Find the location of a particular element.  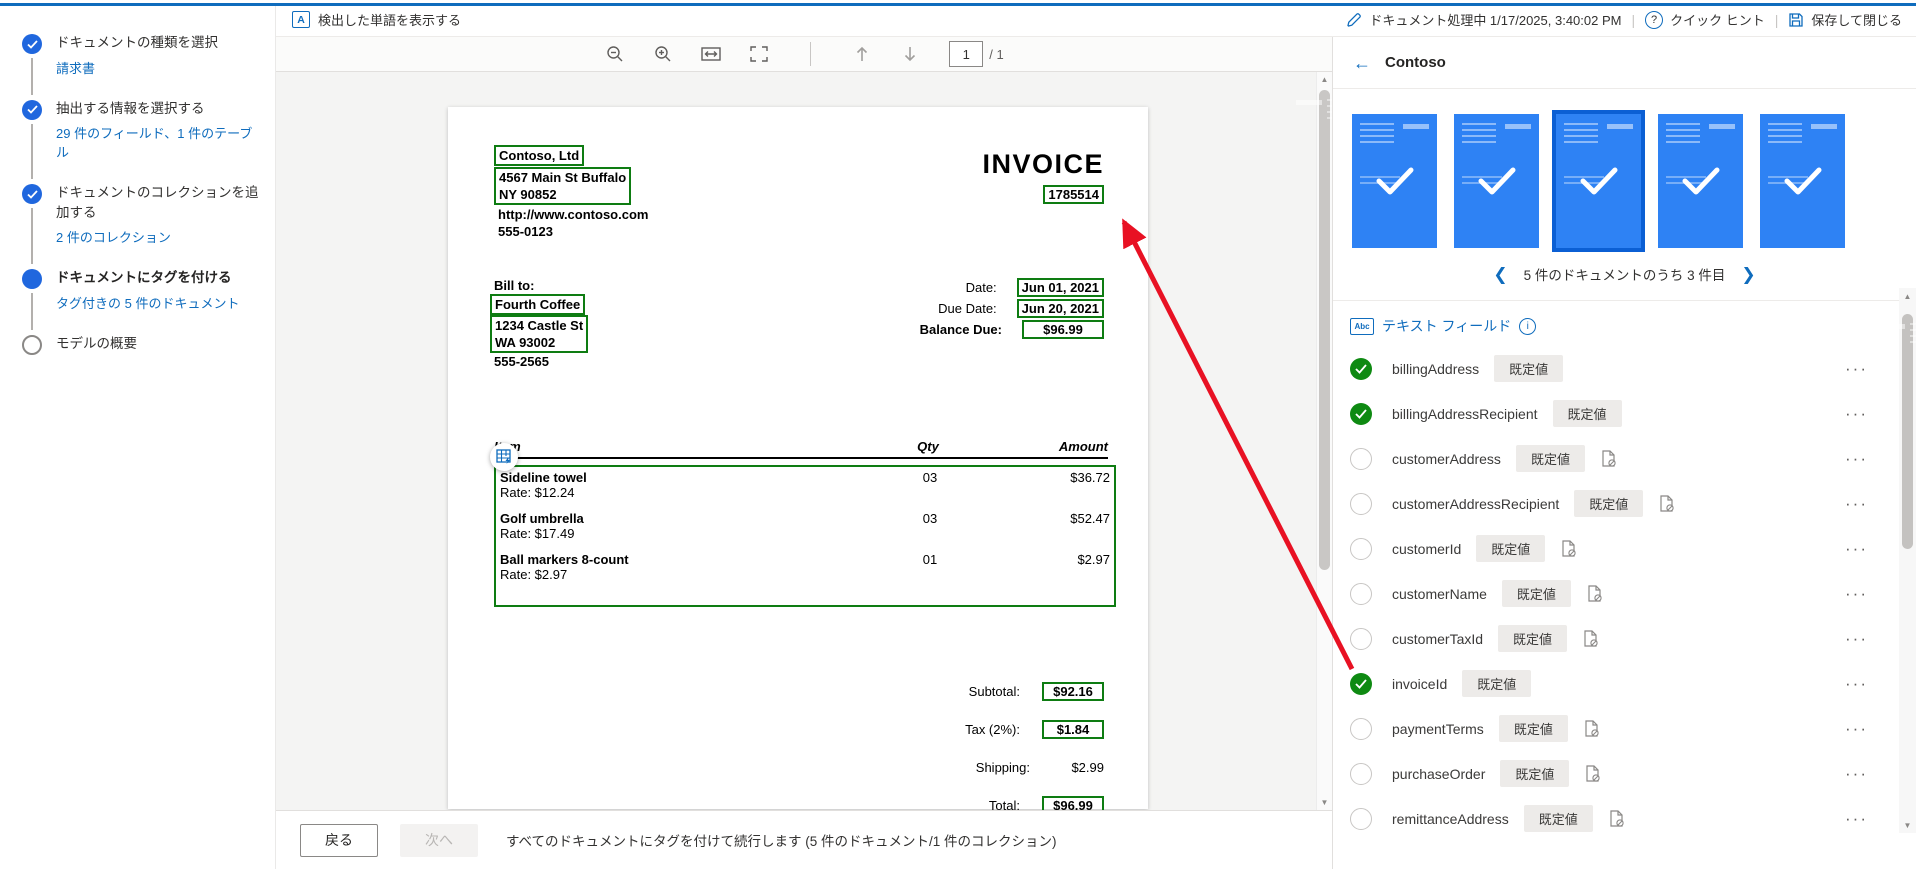

stepper-step: 抽出する情報を選択する 29 件のフィールド、1 件のテーブル is located at coordinates (143, 139).